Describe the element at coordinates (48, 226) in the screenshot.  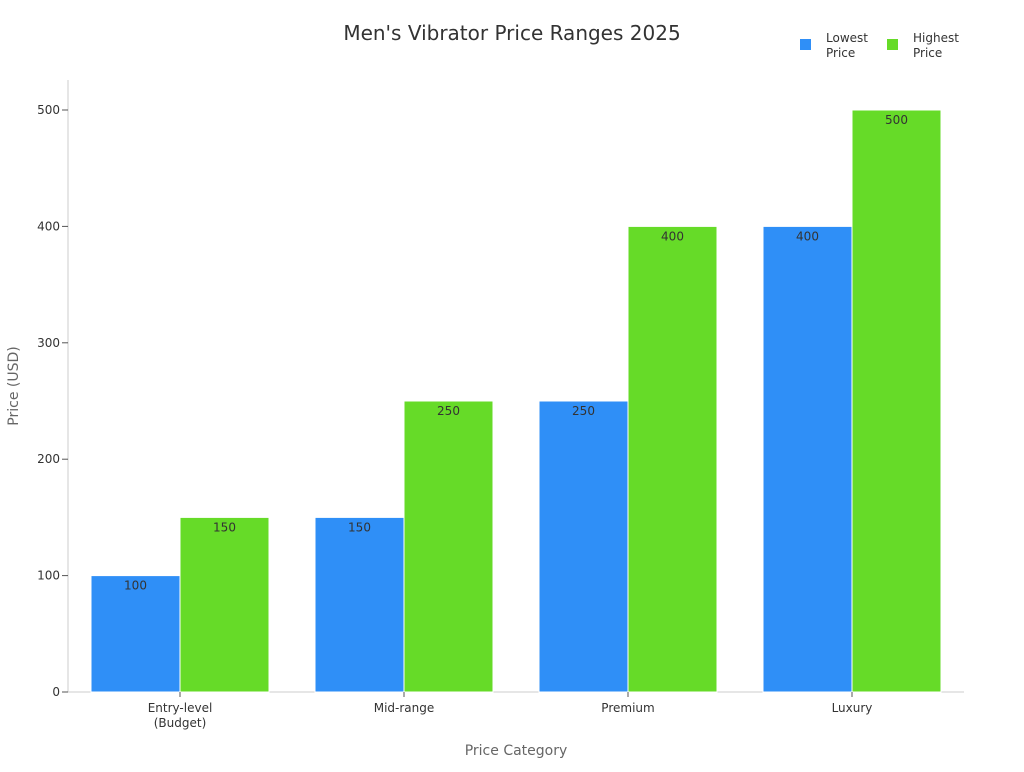
I see `y-tick-label: 400` at that location.